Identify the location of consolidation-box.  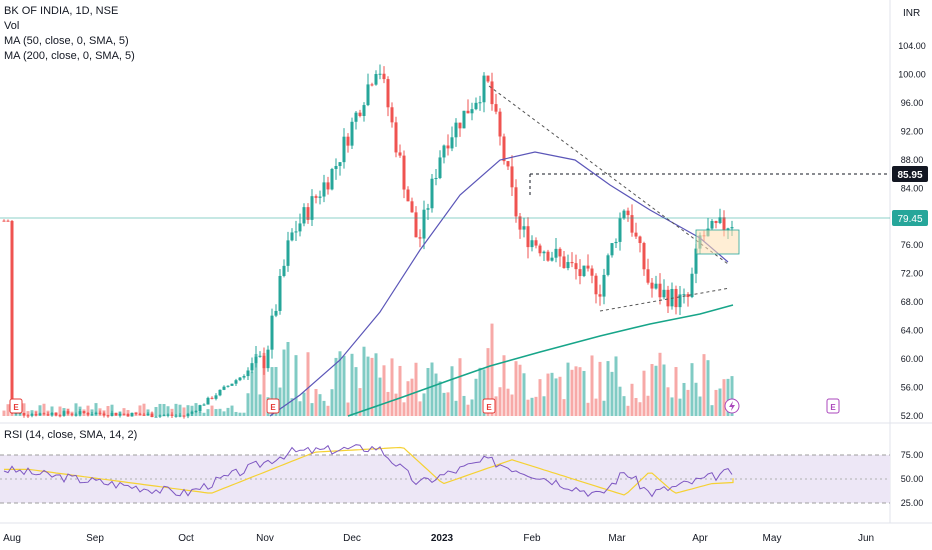
(717, 242).